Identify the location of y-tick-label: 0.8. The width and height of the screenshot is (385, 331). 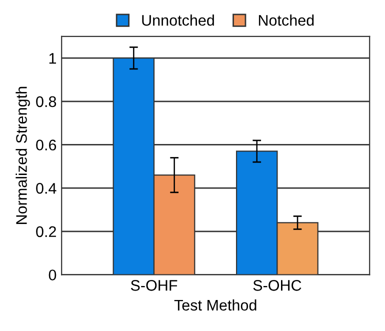
(46, 102).